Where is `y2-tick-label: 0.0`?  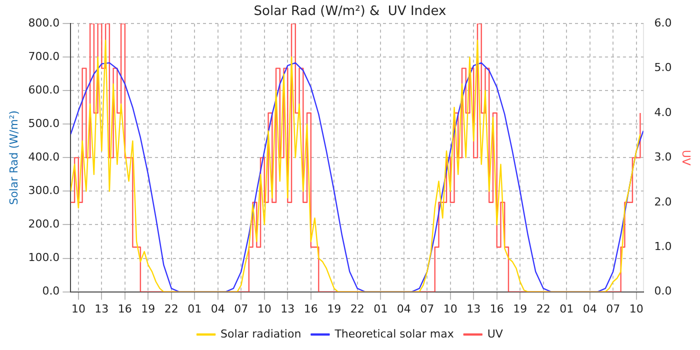
y2-tick-label: 0.0 is located at coordinates (663, 291).